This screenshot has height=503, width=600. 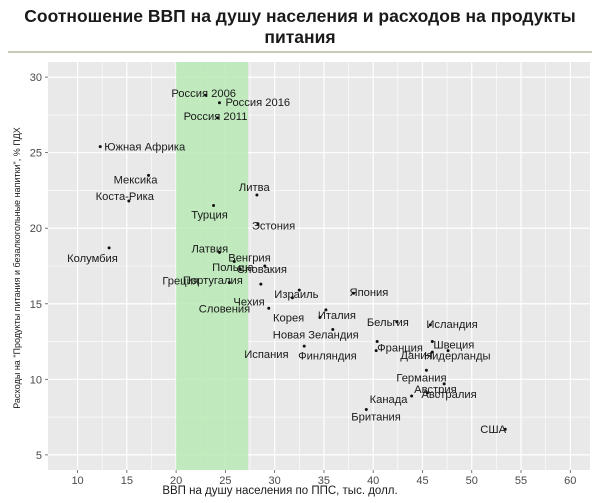 I want to click on point-label: Исландия, so click(x=451, y=325).